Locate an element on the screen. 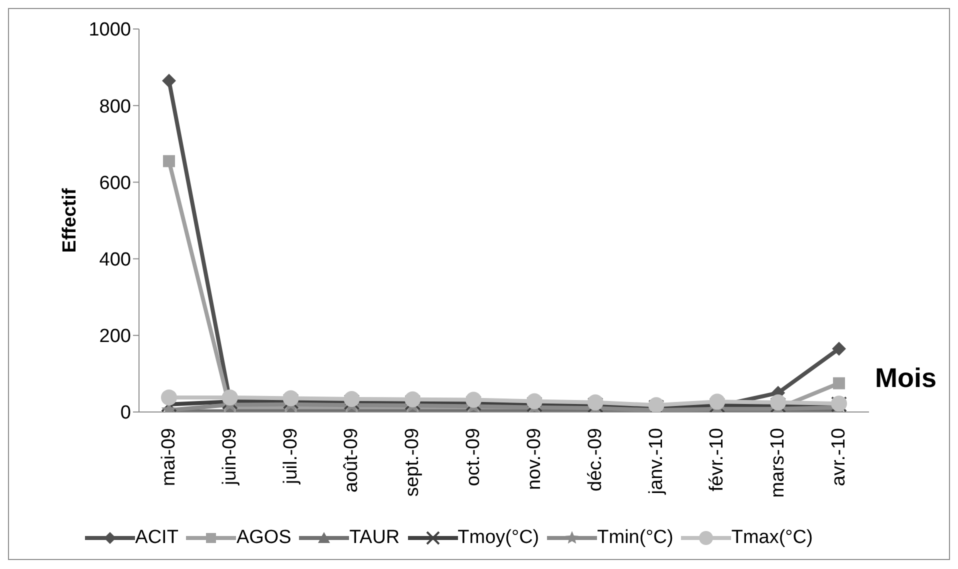 The width and height of the screenshot is (958, 569). legend-label: Tmax(°C) is located at coordinates (772, 538).